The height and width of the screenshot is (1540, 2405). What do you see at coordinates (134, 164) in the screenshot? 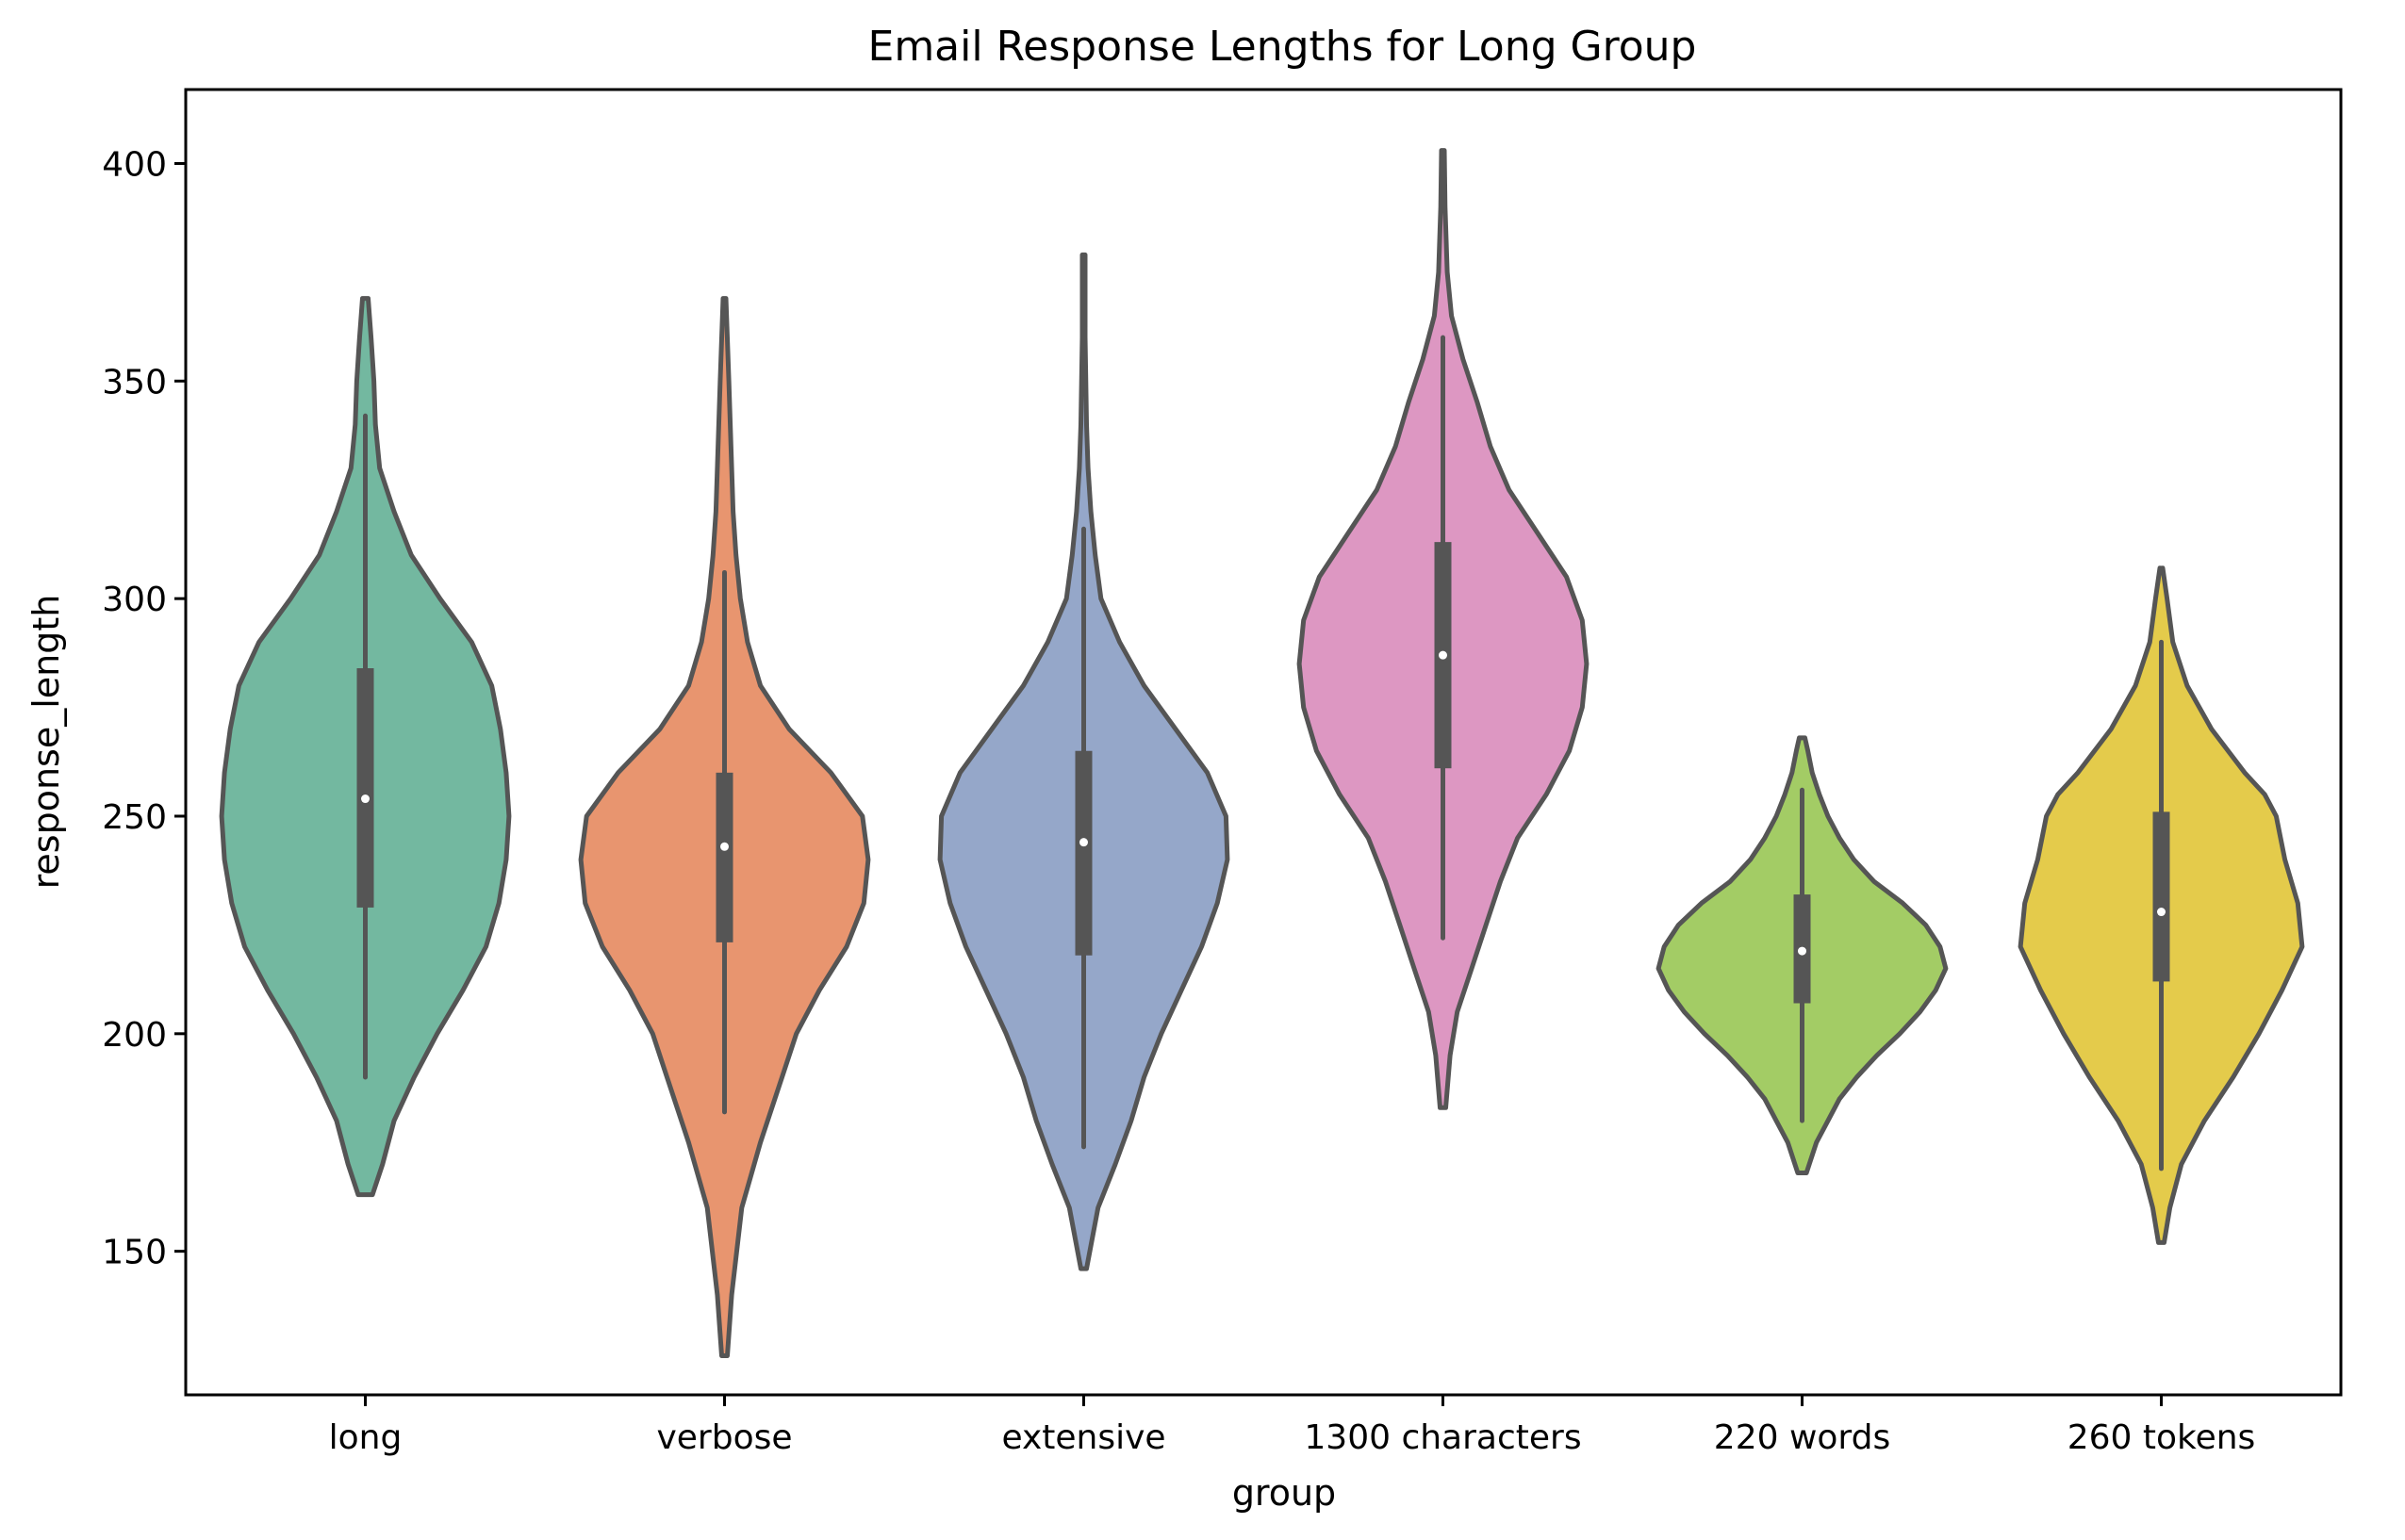
I see `y-tick-label: 400` at bounding box center [134, 164].